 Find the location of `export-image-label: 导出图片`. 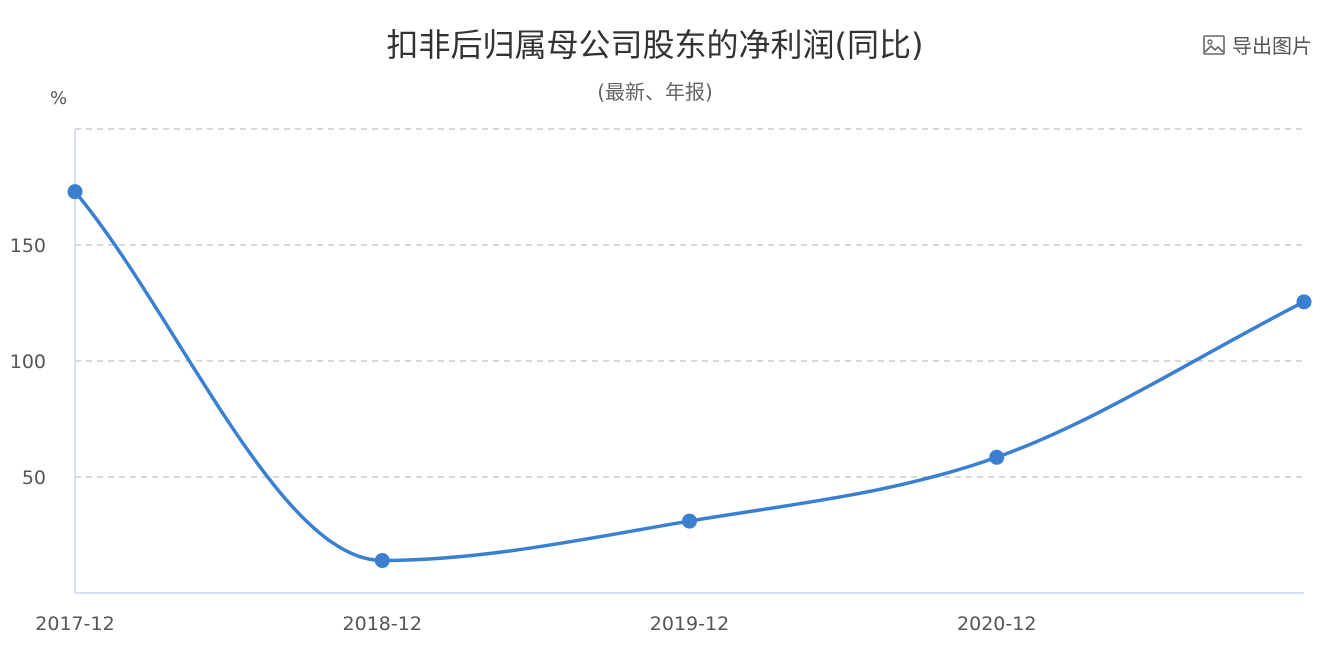

export-image-label: 导出图片 is located at coordinates (1272, 46).